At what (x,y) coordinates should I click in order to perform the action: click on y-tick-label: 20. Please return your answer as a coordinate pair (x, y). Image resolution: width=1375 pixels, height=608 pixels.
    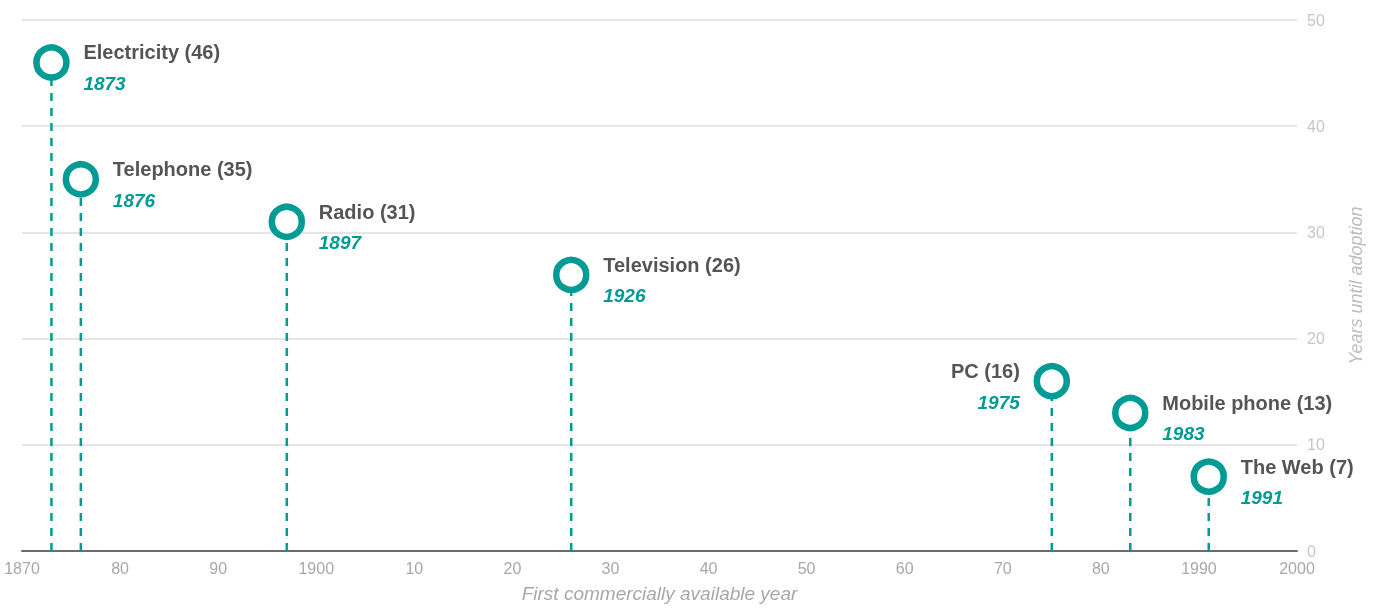
    Looking at the image, I should click on (1316, 339).